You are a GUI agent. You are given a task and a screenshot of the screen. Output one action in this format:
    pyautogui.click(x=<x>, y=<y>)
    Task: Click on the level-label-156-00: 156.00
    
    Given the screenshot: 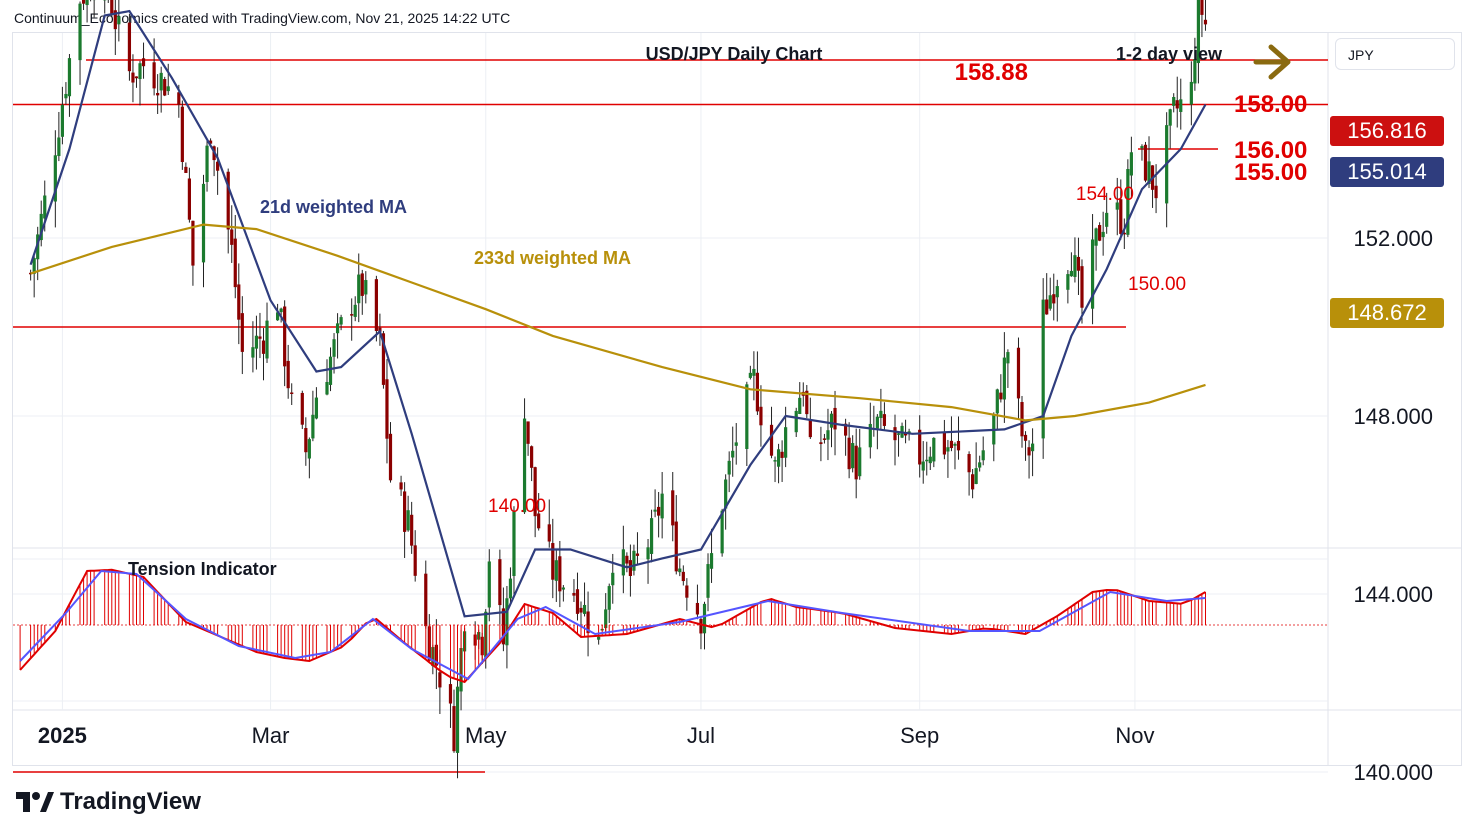 What is the action you would take?
    pyautogui.click(x=1270, y=150)
    